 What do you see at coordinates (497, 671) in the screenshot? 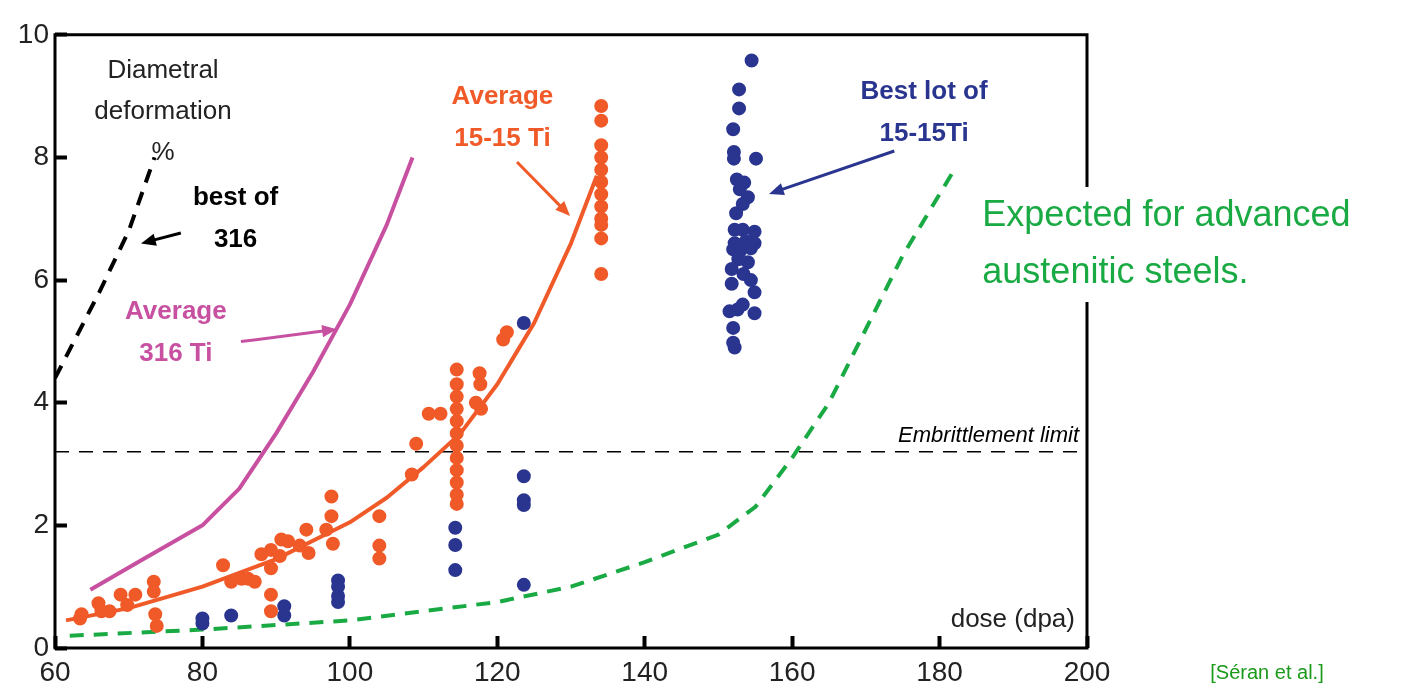
I see `x-tick-label: 120` at bounding box center [497, 671].